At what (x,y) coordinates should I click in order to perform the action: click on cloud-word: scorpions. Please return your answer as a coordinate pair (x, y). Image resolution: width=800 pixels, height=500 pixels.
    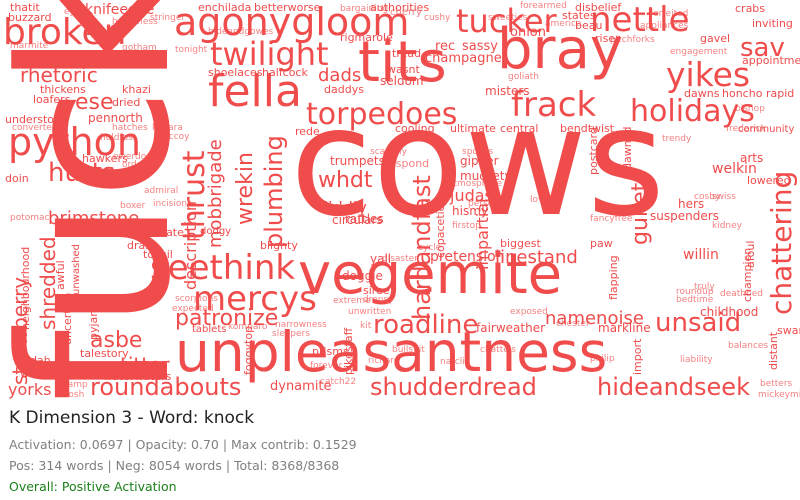
    Looking at the image, I should click on (196, 299).